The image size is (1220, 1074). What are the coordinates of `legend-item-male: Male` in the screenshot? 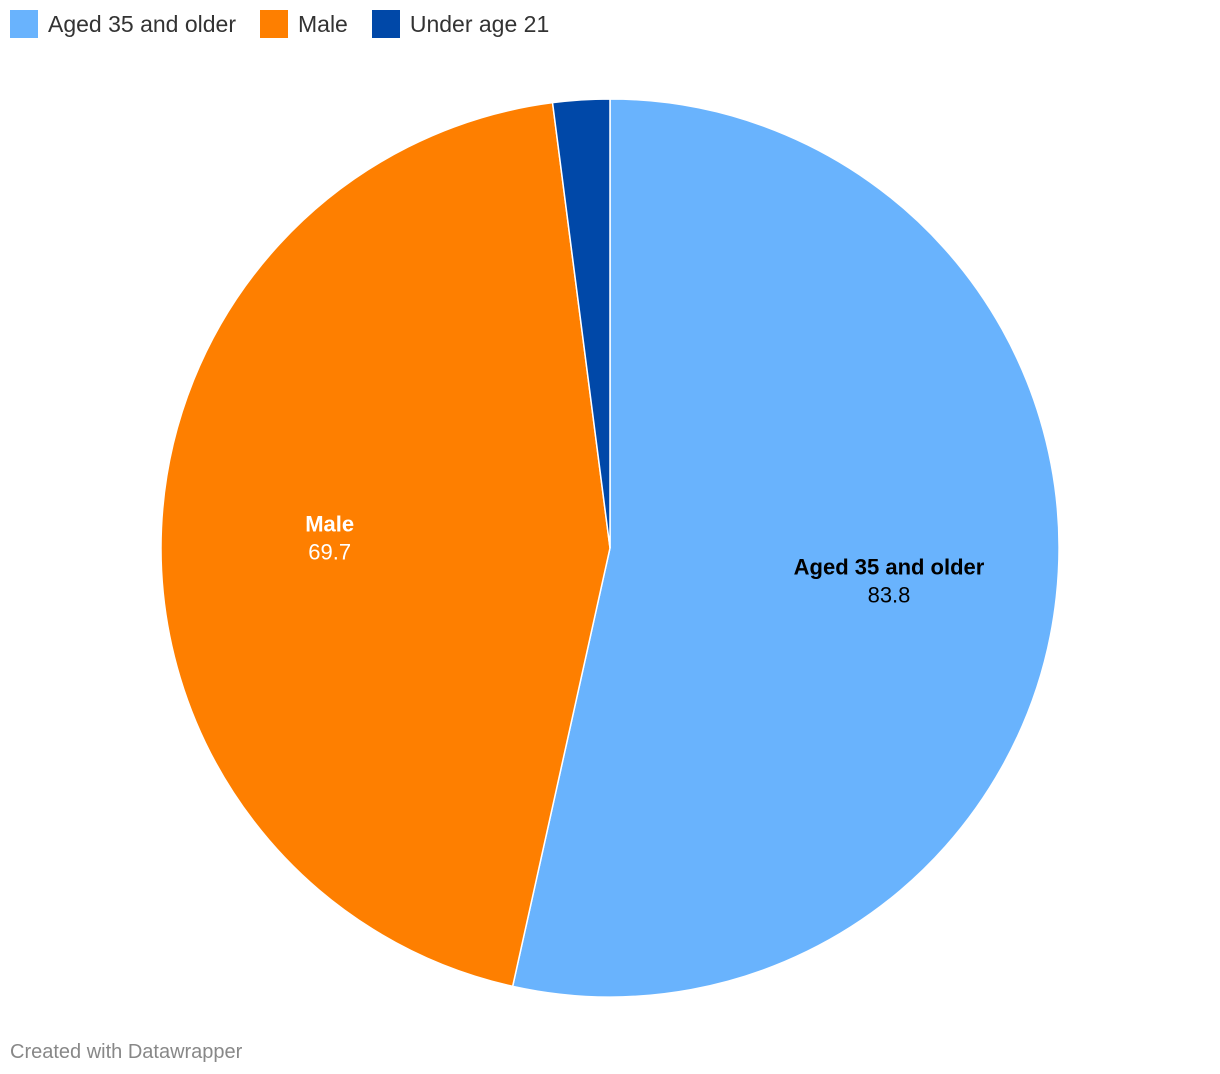 It's located at (304, 24).